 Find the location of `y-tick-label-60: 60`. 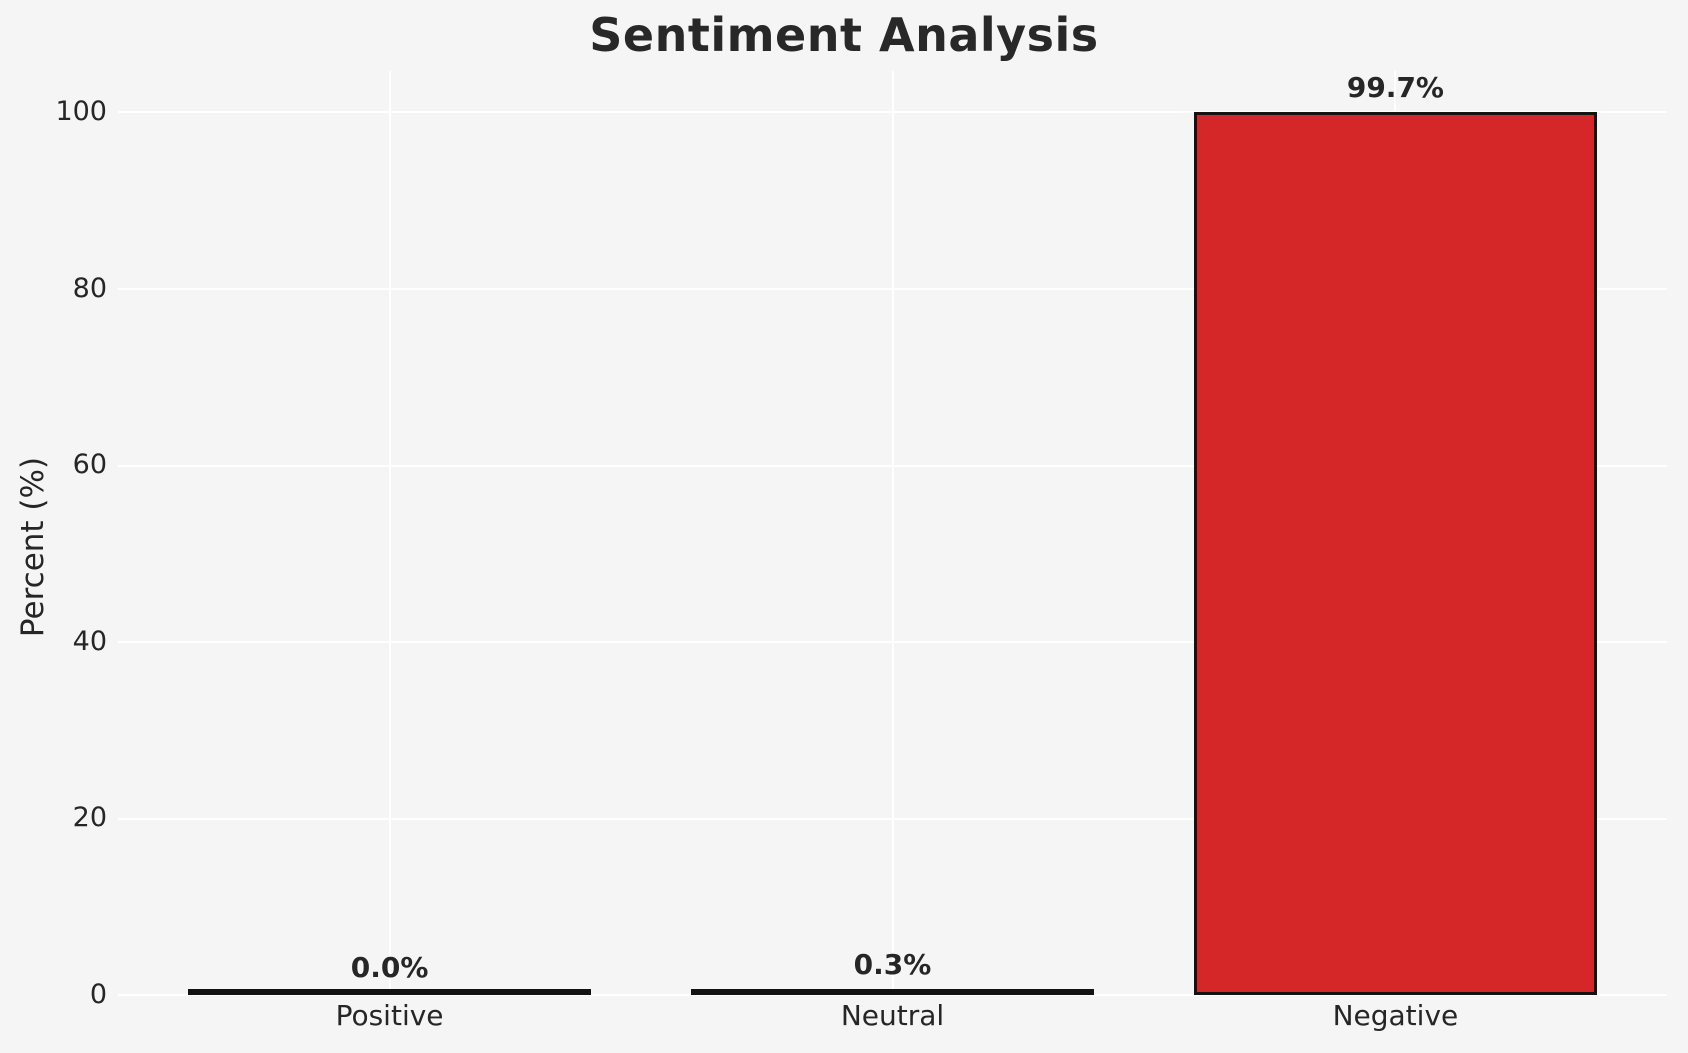

y-tick-label-60: 60 is located at coordinates (89, 465).